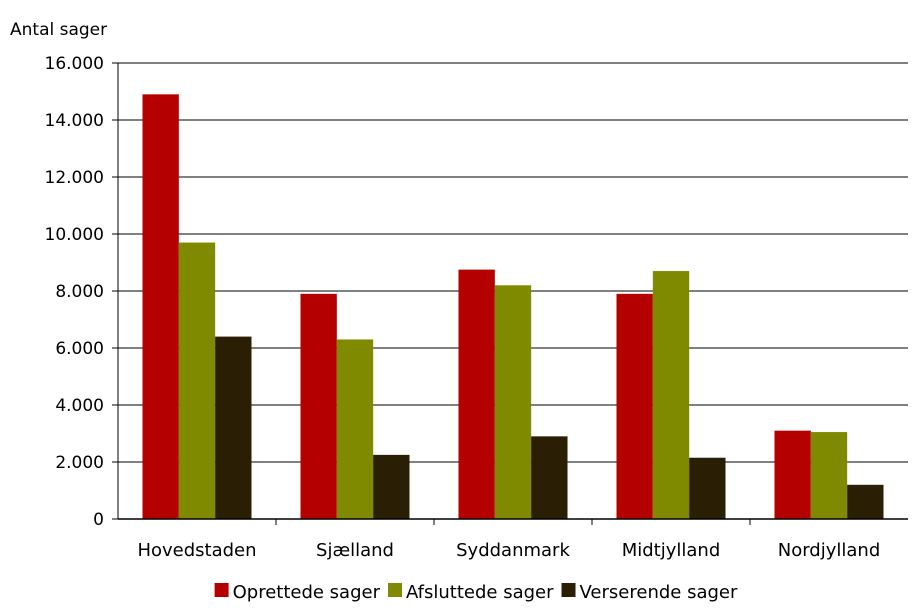  I want to click on legend-item: Oprettede sager, so click(297, 592).